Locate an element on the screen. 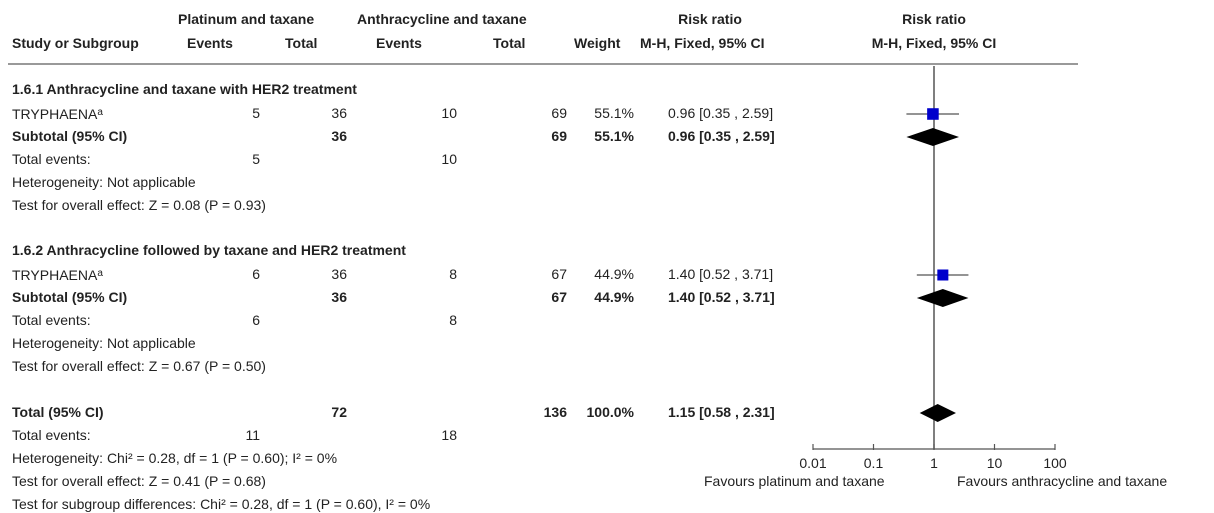 Image resolution: width=1214 pixels, height=513 pixels. heterogeneity-1: Heterogeneity: Not applicable is located at coordinates (104, 182).